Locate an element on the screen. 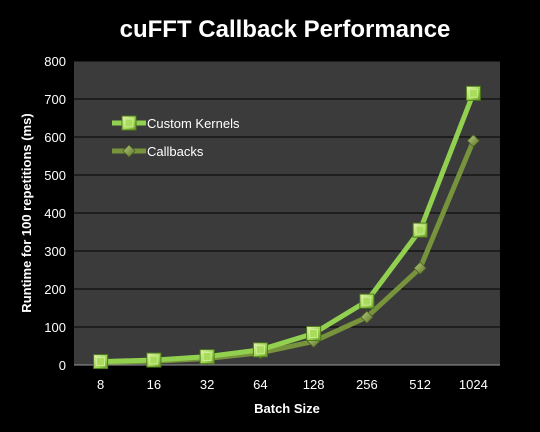  legend-marker-square is located at coordinates (129, 123).